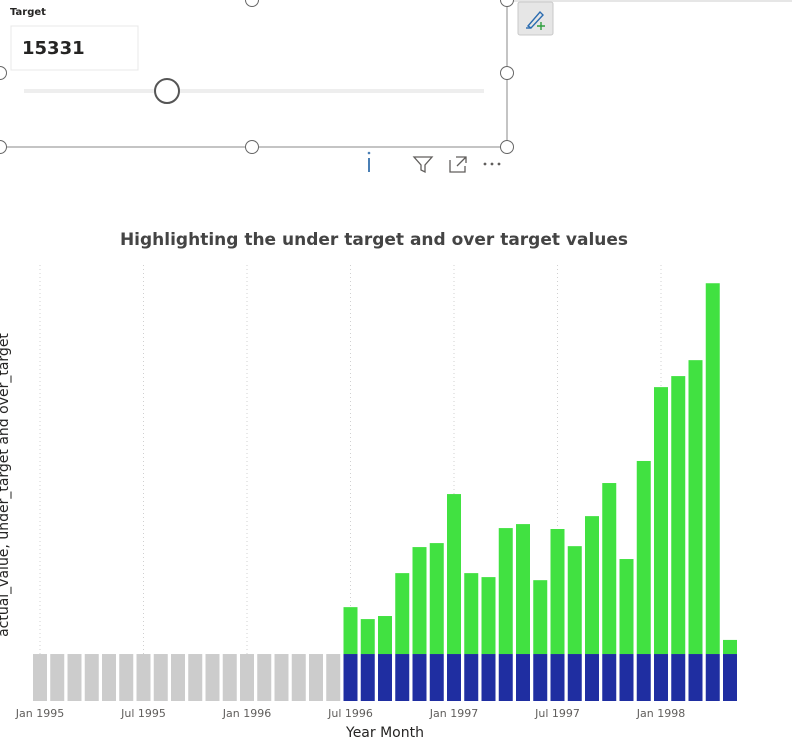 The width and height of the screenshot is (792, 746). I want to click on x-tick-label: Jan 1997, so click(453, 713).